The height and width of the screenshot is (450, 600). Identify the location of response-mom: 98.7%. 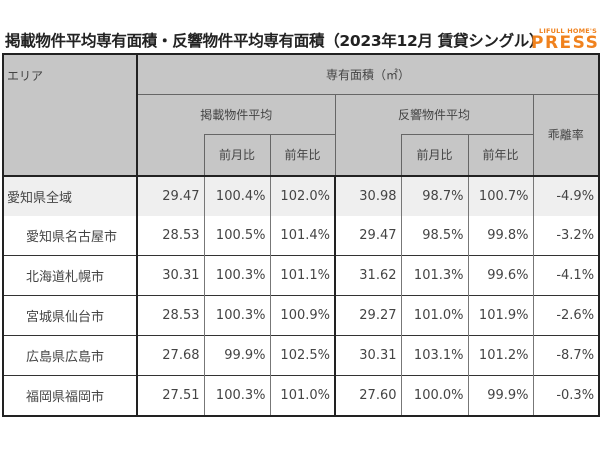
(434, 195).